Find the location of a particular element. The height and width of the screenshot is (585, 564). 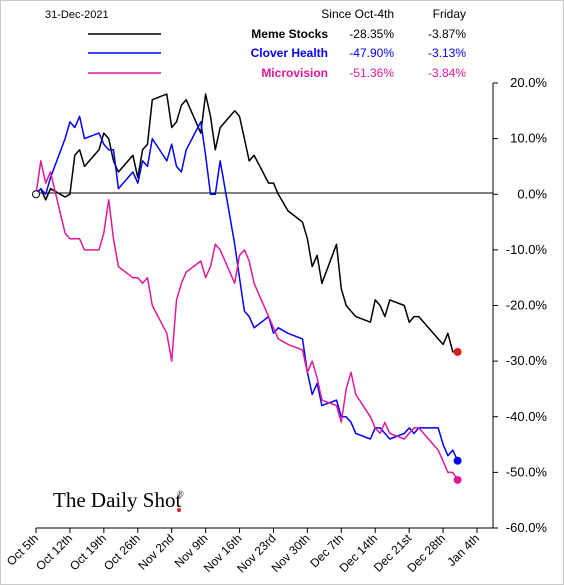

x-tick-label: Oct 19th is located at coordinates (88, 552).